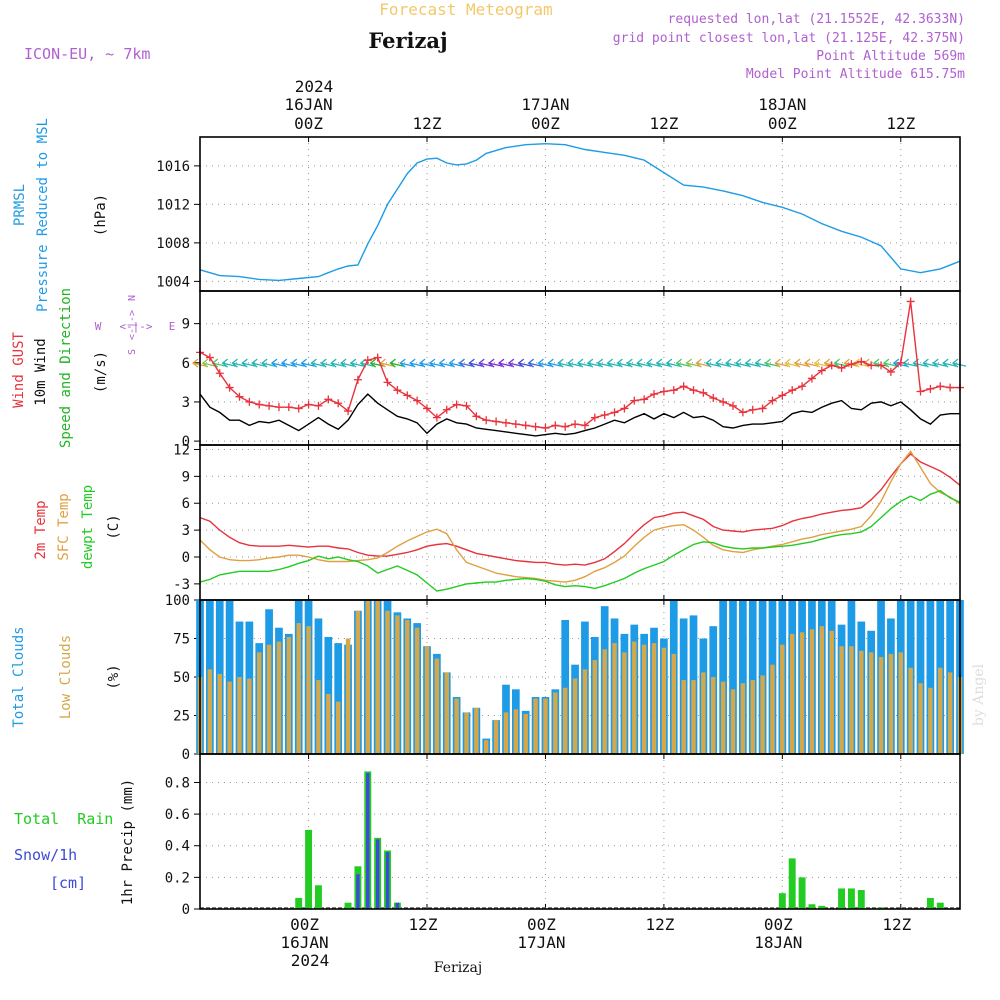 The width and height of the screenshot is (1000, 1000). What do you see at coordinates (580, 522) in the screenshot?
I see `temperature-frame` at bounding box center [580, 522].